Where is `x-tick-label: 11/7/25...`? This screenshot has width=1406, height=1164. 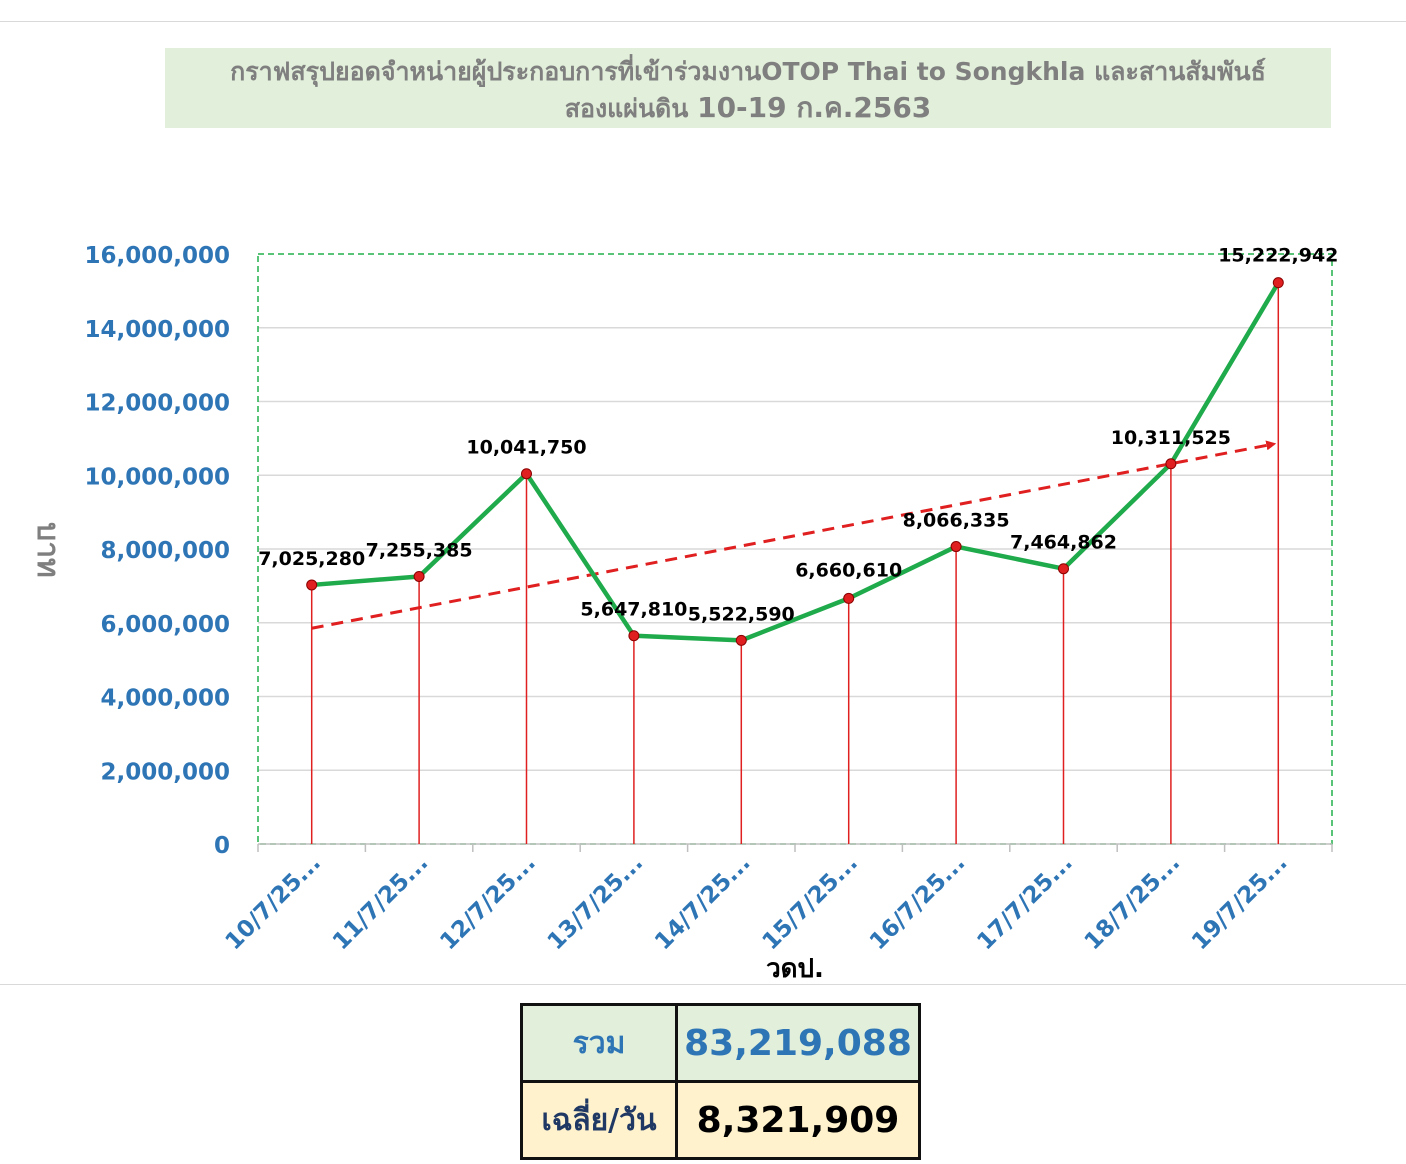
x-tick-label: 11/7/25... is located at coordinates (380, 902).